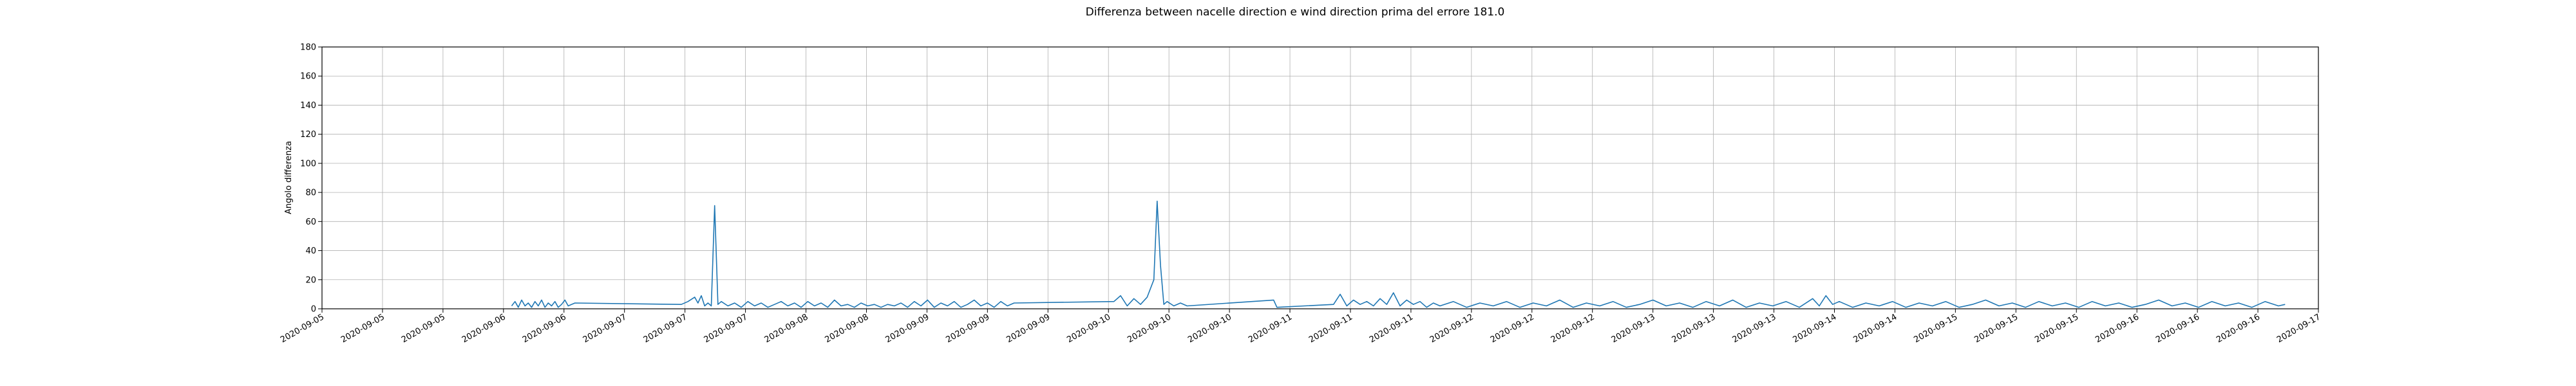 The width and height of the screenshot is (2576, 386). Describe the element at coordinates (310, 193) in the screenshot. I see `y-tick-label: 80` at that location.